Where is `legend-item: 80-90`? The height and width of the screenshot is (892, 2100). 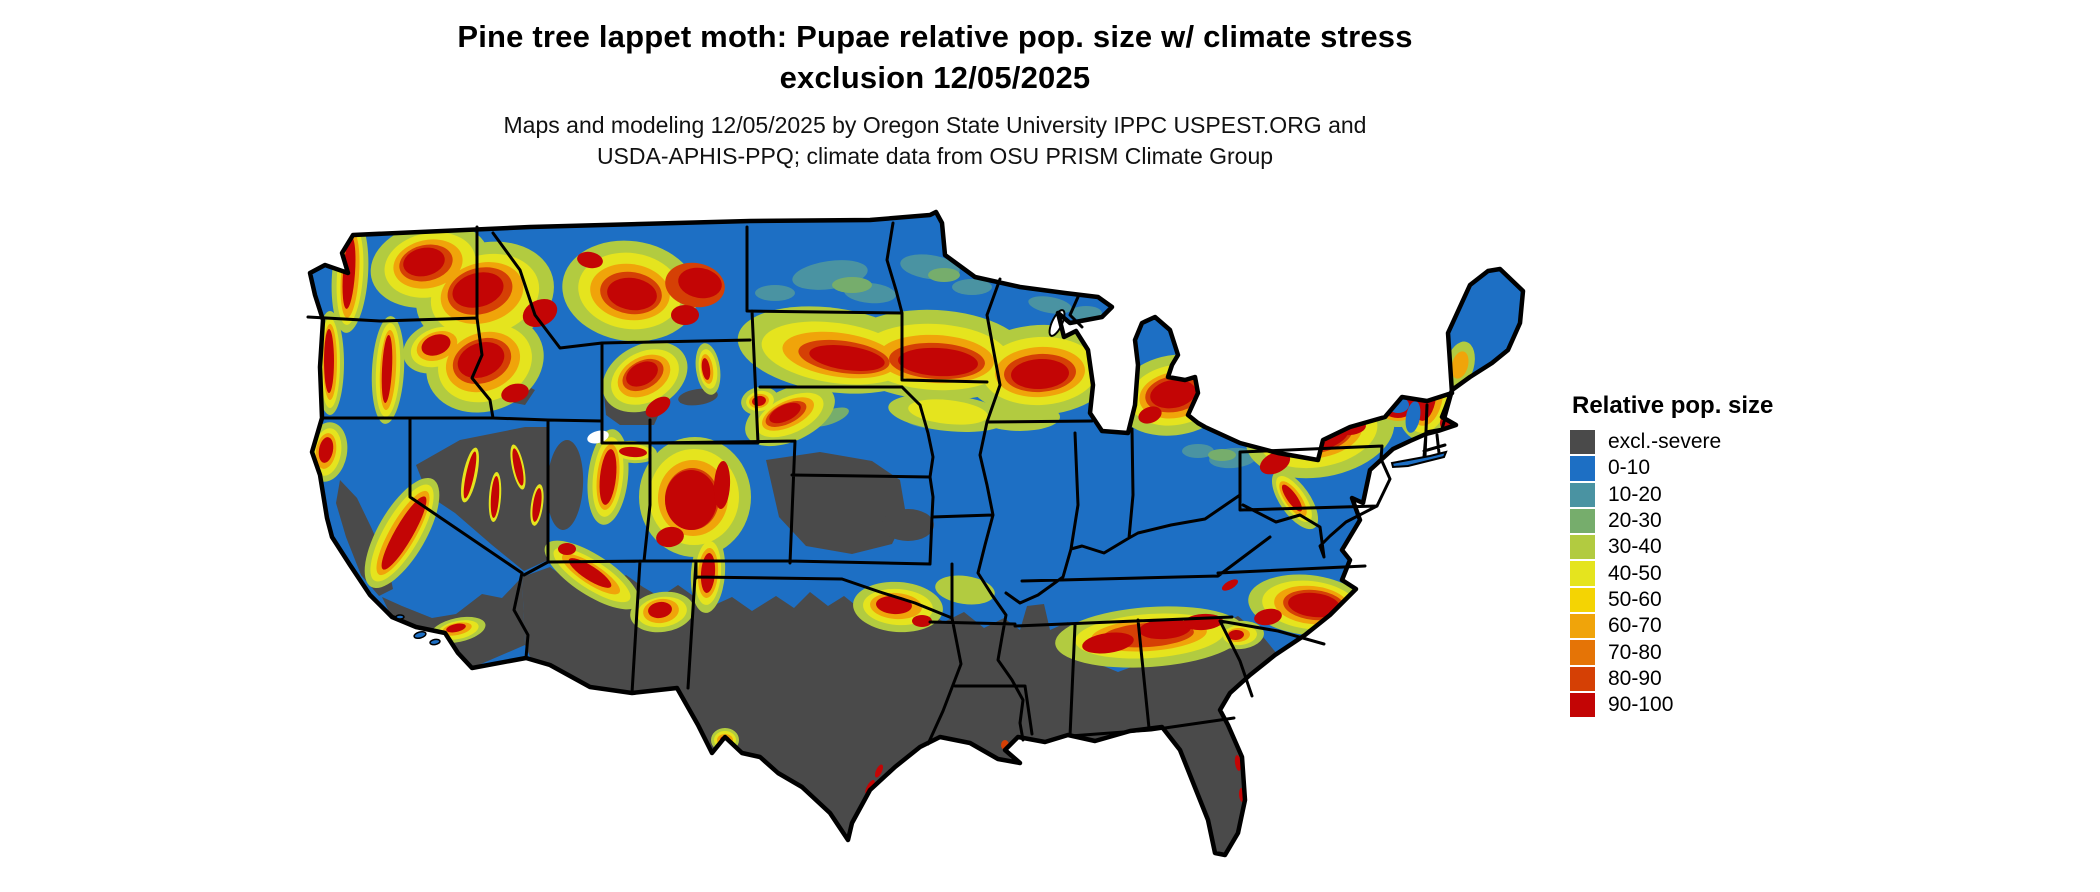
legend-item: 80-90 is located at coordinates (1725, 678).